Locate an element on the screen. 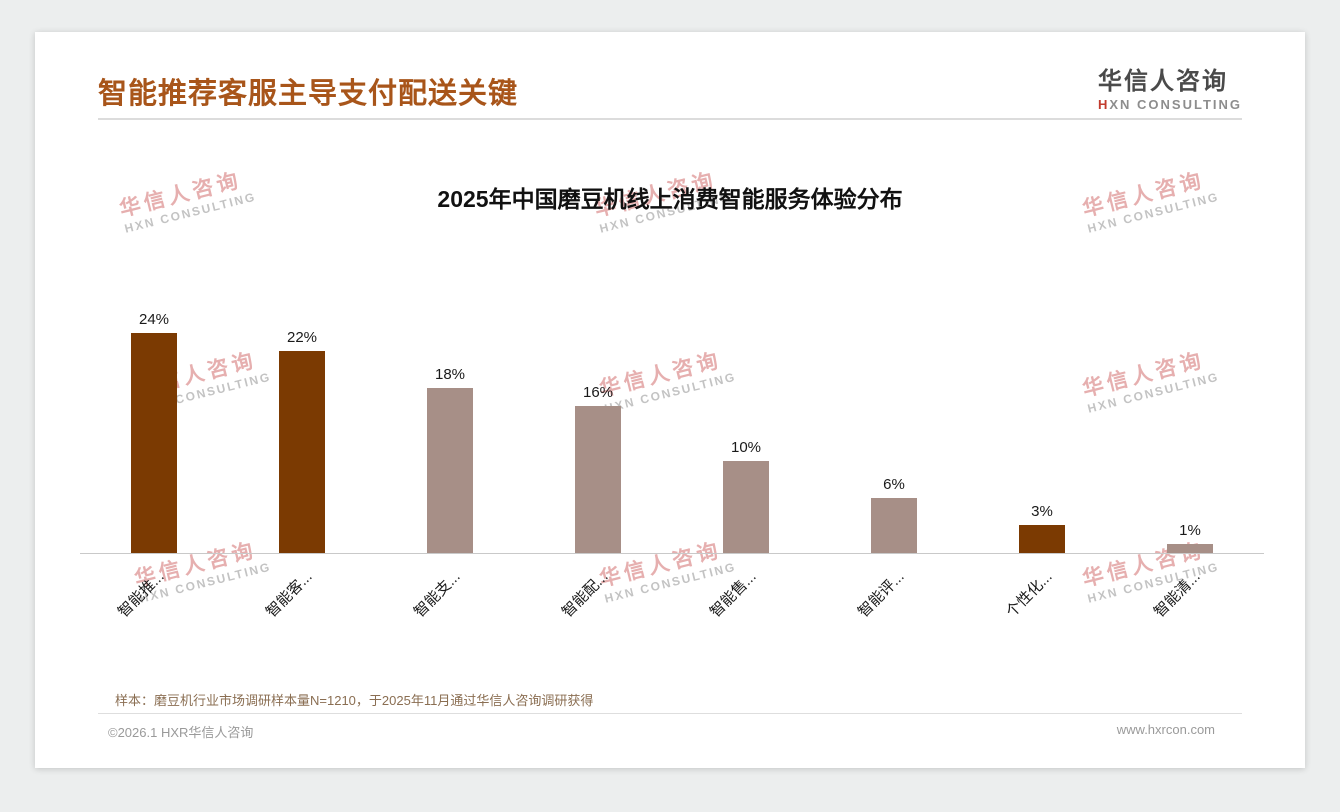 The image size is (1340, 812). bar-column: 6% is located at coordinates (894, 514).